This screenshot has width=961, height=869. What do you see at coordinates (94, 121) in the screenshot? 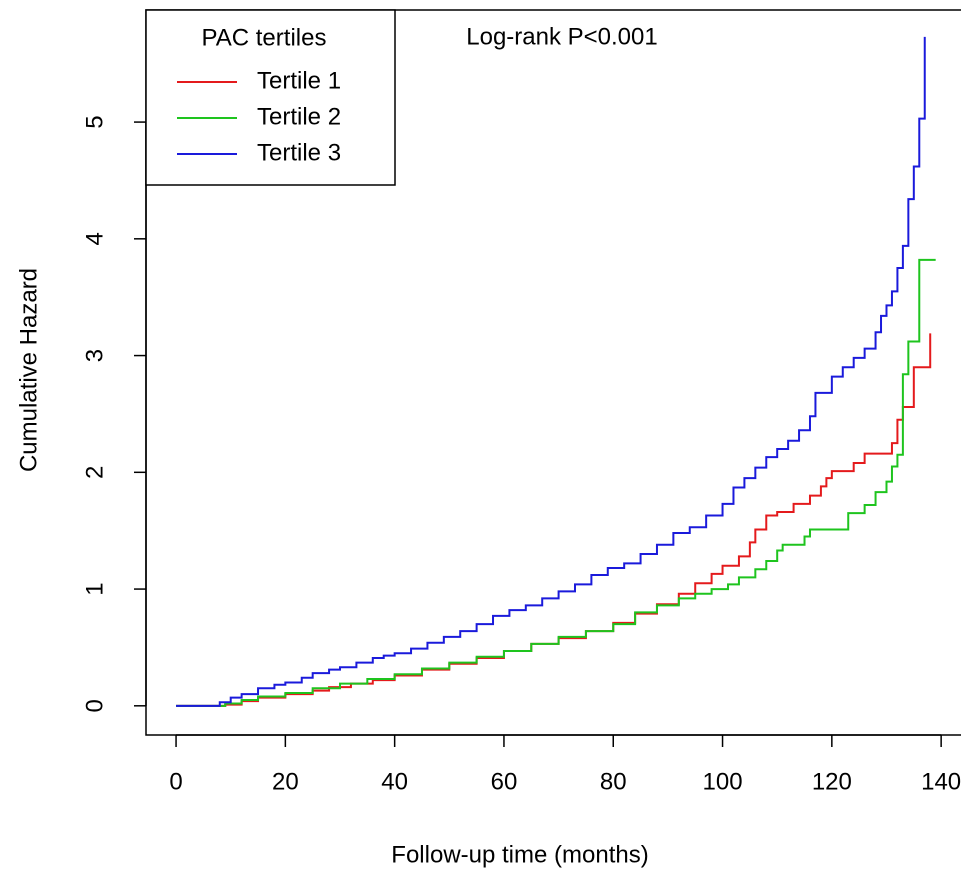
I see `y-tick-label: 5` at bounding box center [94, 121].